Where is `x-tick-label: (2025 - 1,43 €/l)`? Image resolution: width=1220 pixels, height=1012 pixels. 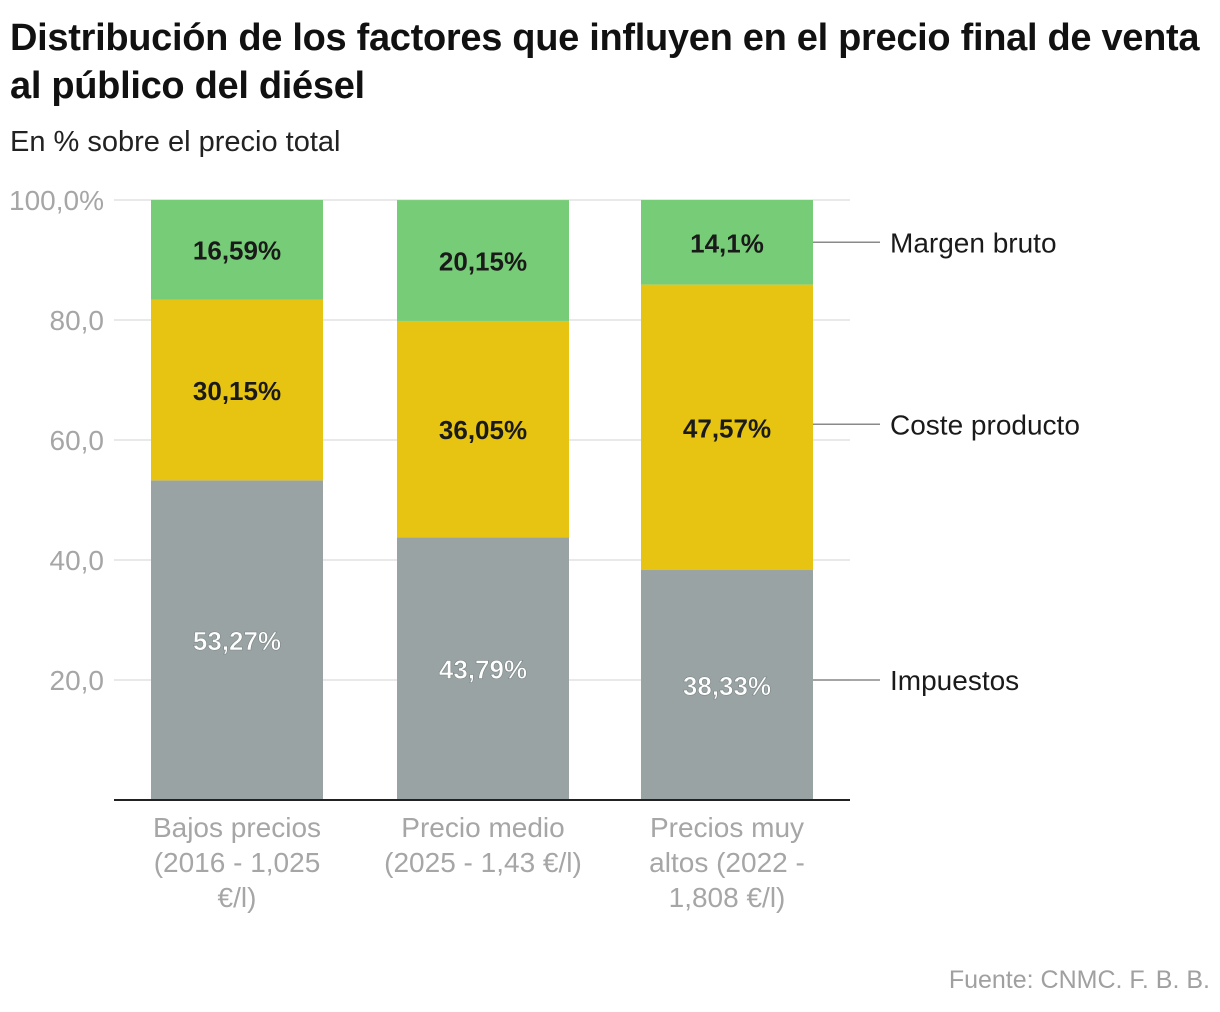 x-tick-label: (2025 - 1,43 €/l) is located at coordinates (483, 862).